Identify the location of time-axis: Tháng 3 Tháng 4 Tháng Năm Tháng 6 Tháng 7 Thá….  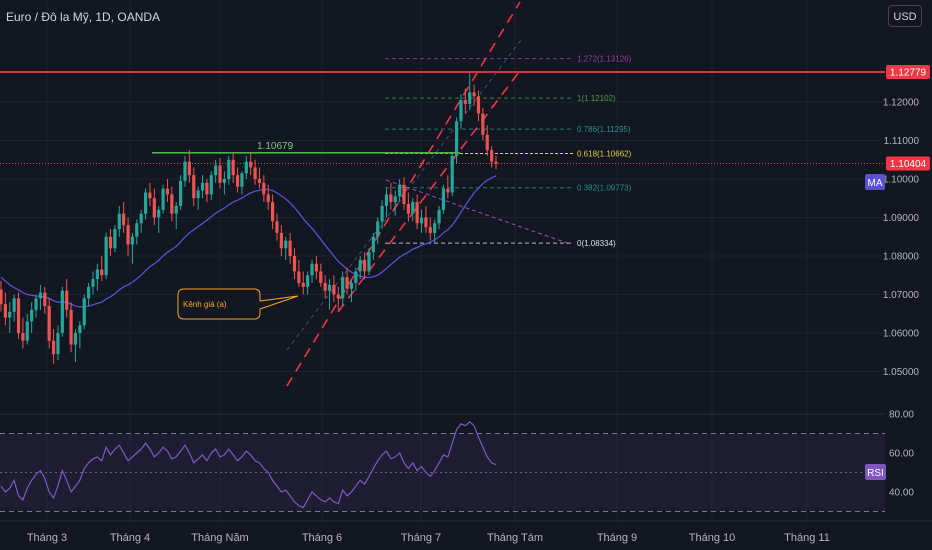
(428, 538).